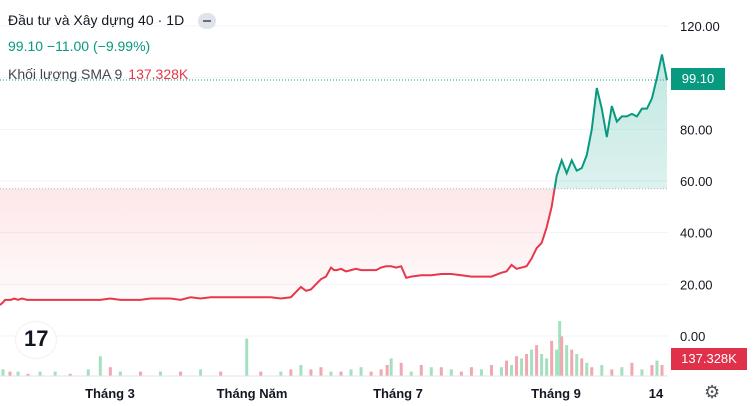  What do you see at coordinates (207, 21) in the screenshot?
I see `collapse-icon` at bounding box center [207, 21].